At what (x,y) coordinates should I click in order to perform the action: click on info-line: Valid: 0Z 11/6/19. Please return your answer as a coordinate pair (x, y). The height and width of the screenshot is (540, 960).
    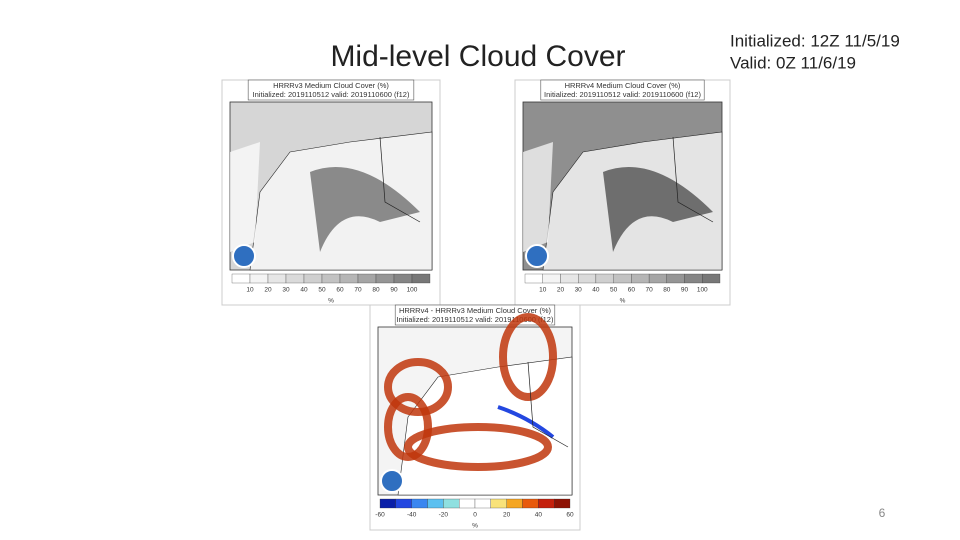
    Looking at the image, I should click on (793, 62).